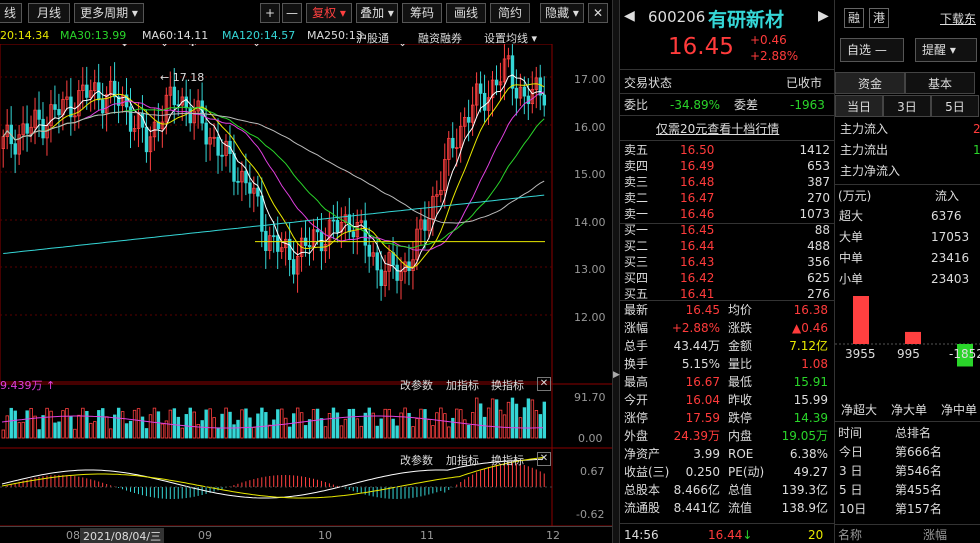 The width and height of the screenshot is (980, 543). Describe the element at coordinates (726, 262) in the screenshot. I see `bid-row: 买三 16.43 356` at that location.